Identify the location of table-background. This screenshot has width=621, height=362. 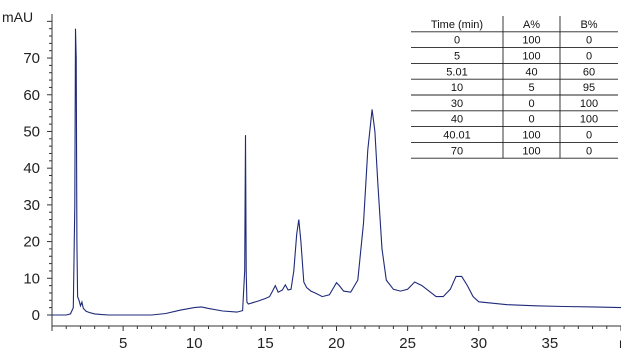
(514, 87).